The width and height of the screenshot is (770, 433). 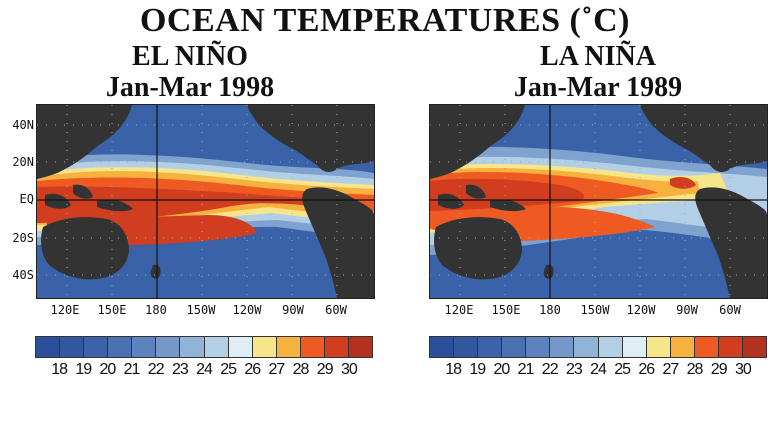 What do you see at coordinates (23, 238) in the screenshot?
I see `lat-label-20s: 20S` at bounding box center [23, 238].